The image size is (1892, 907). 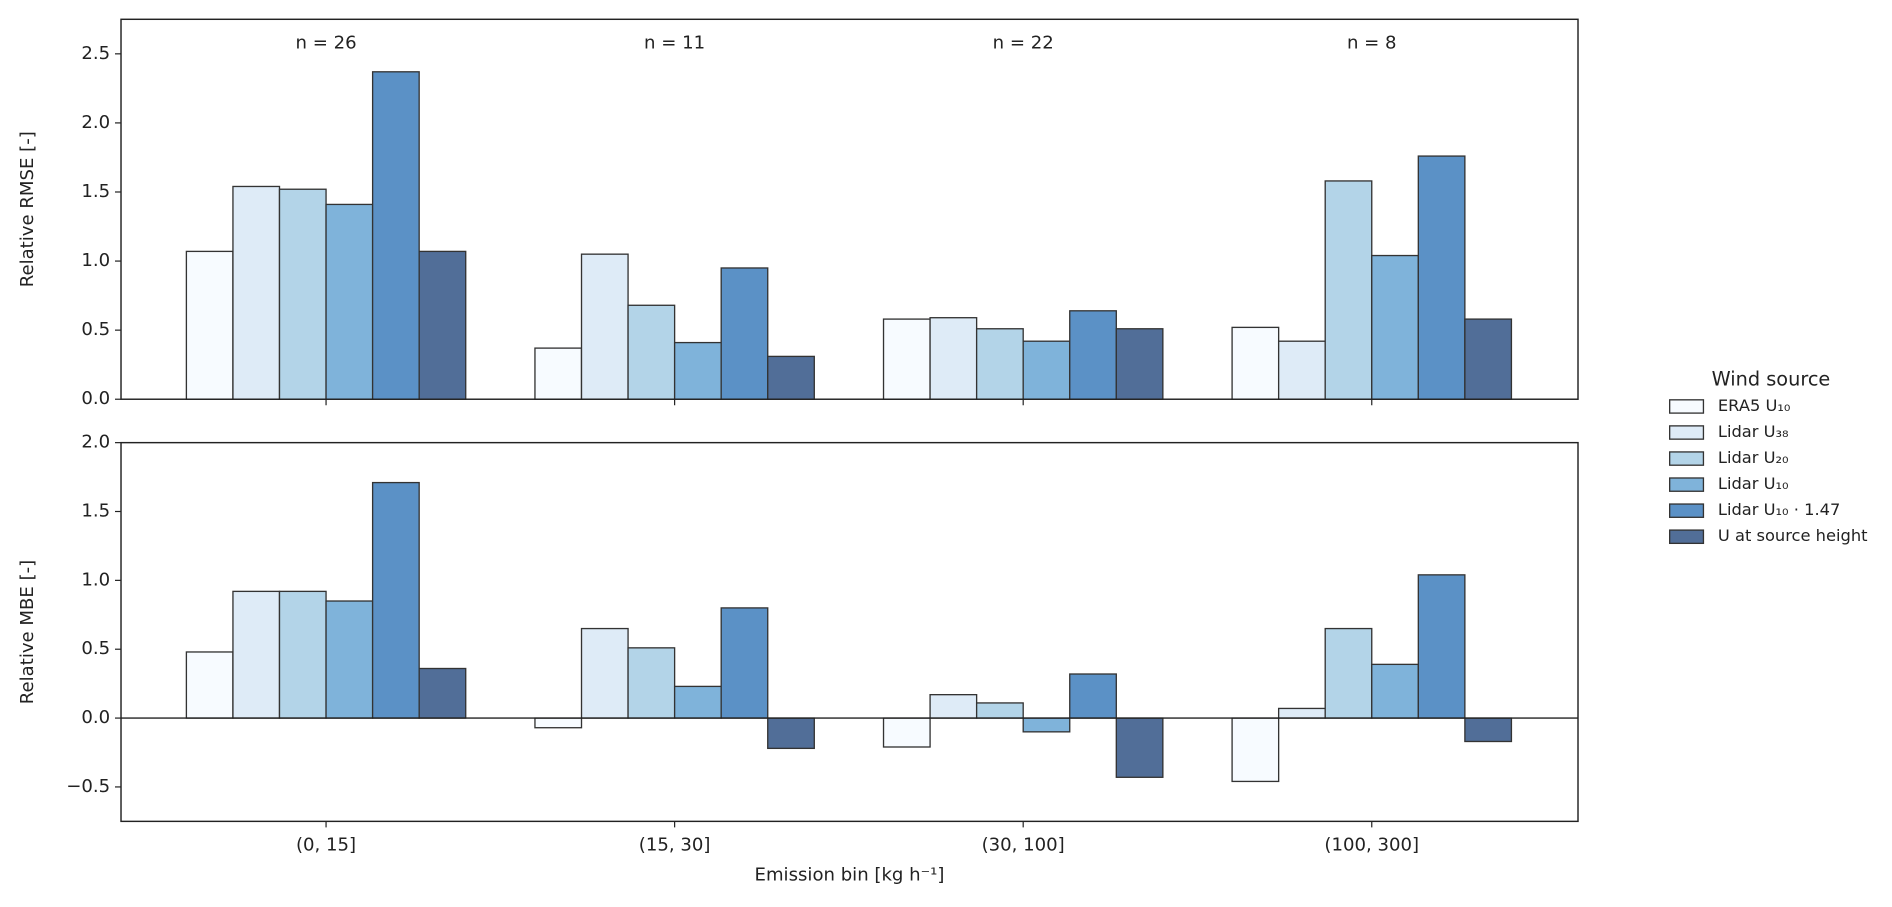 I want to click on annotation: n = 22, so click(x=1023, y=42).